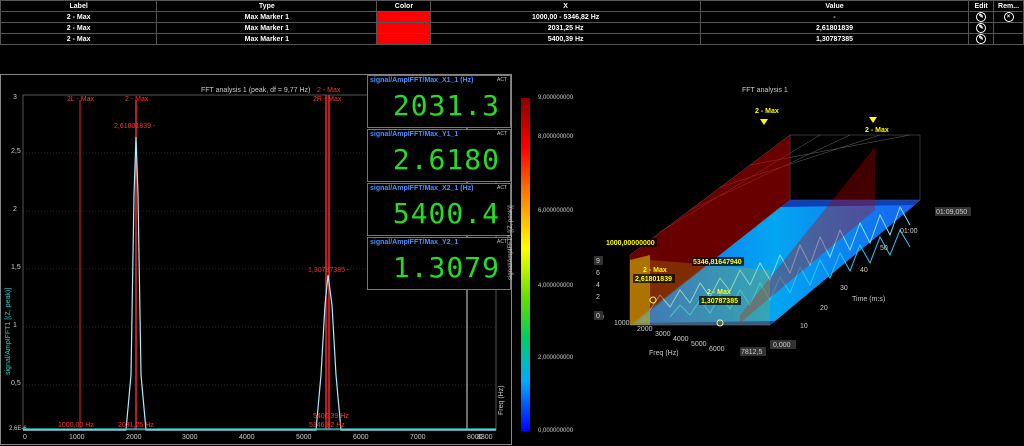  I want to click on col-type: Type, so click(267, 6).